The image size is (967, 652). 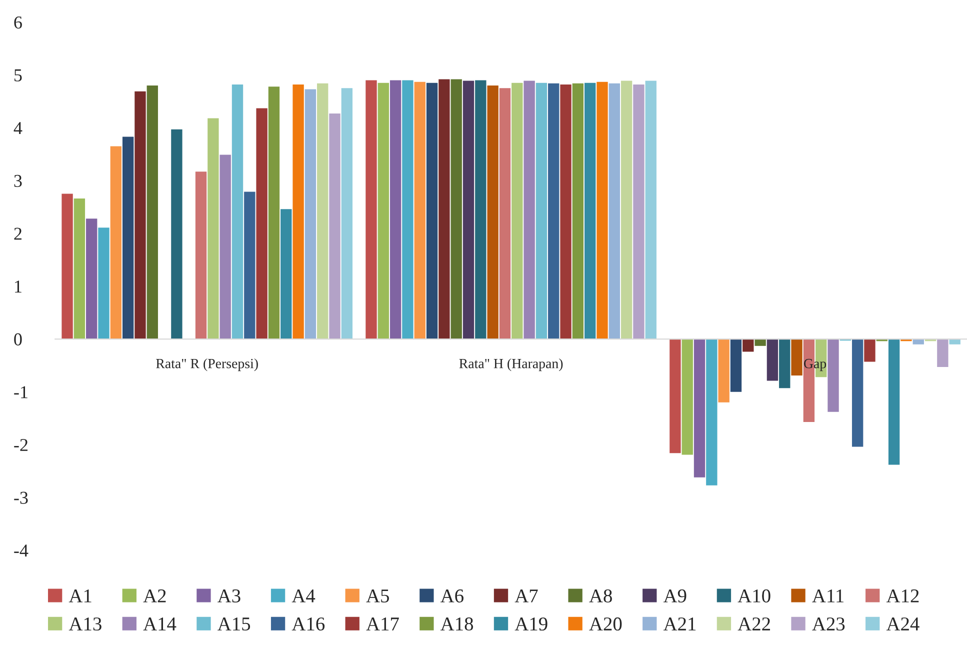 I want to click on legend-label: A19, so click(x=531, y=624).